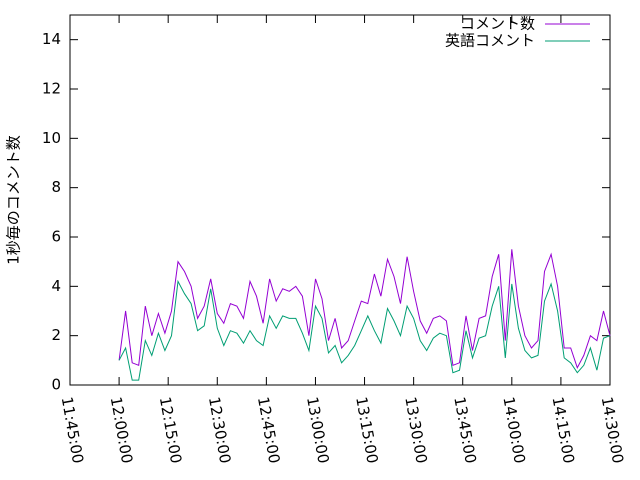  I want to click on y-tick-label: 2, so click(56, 335).